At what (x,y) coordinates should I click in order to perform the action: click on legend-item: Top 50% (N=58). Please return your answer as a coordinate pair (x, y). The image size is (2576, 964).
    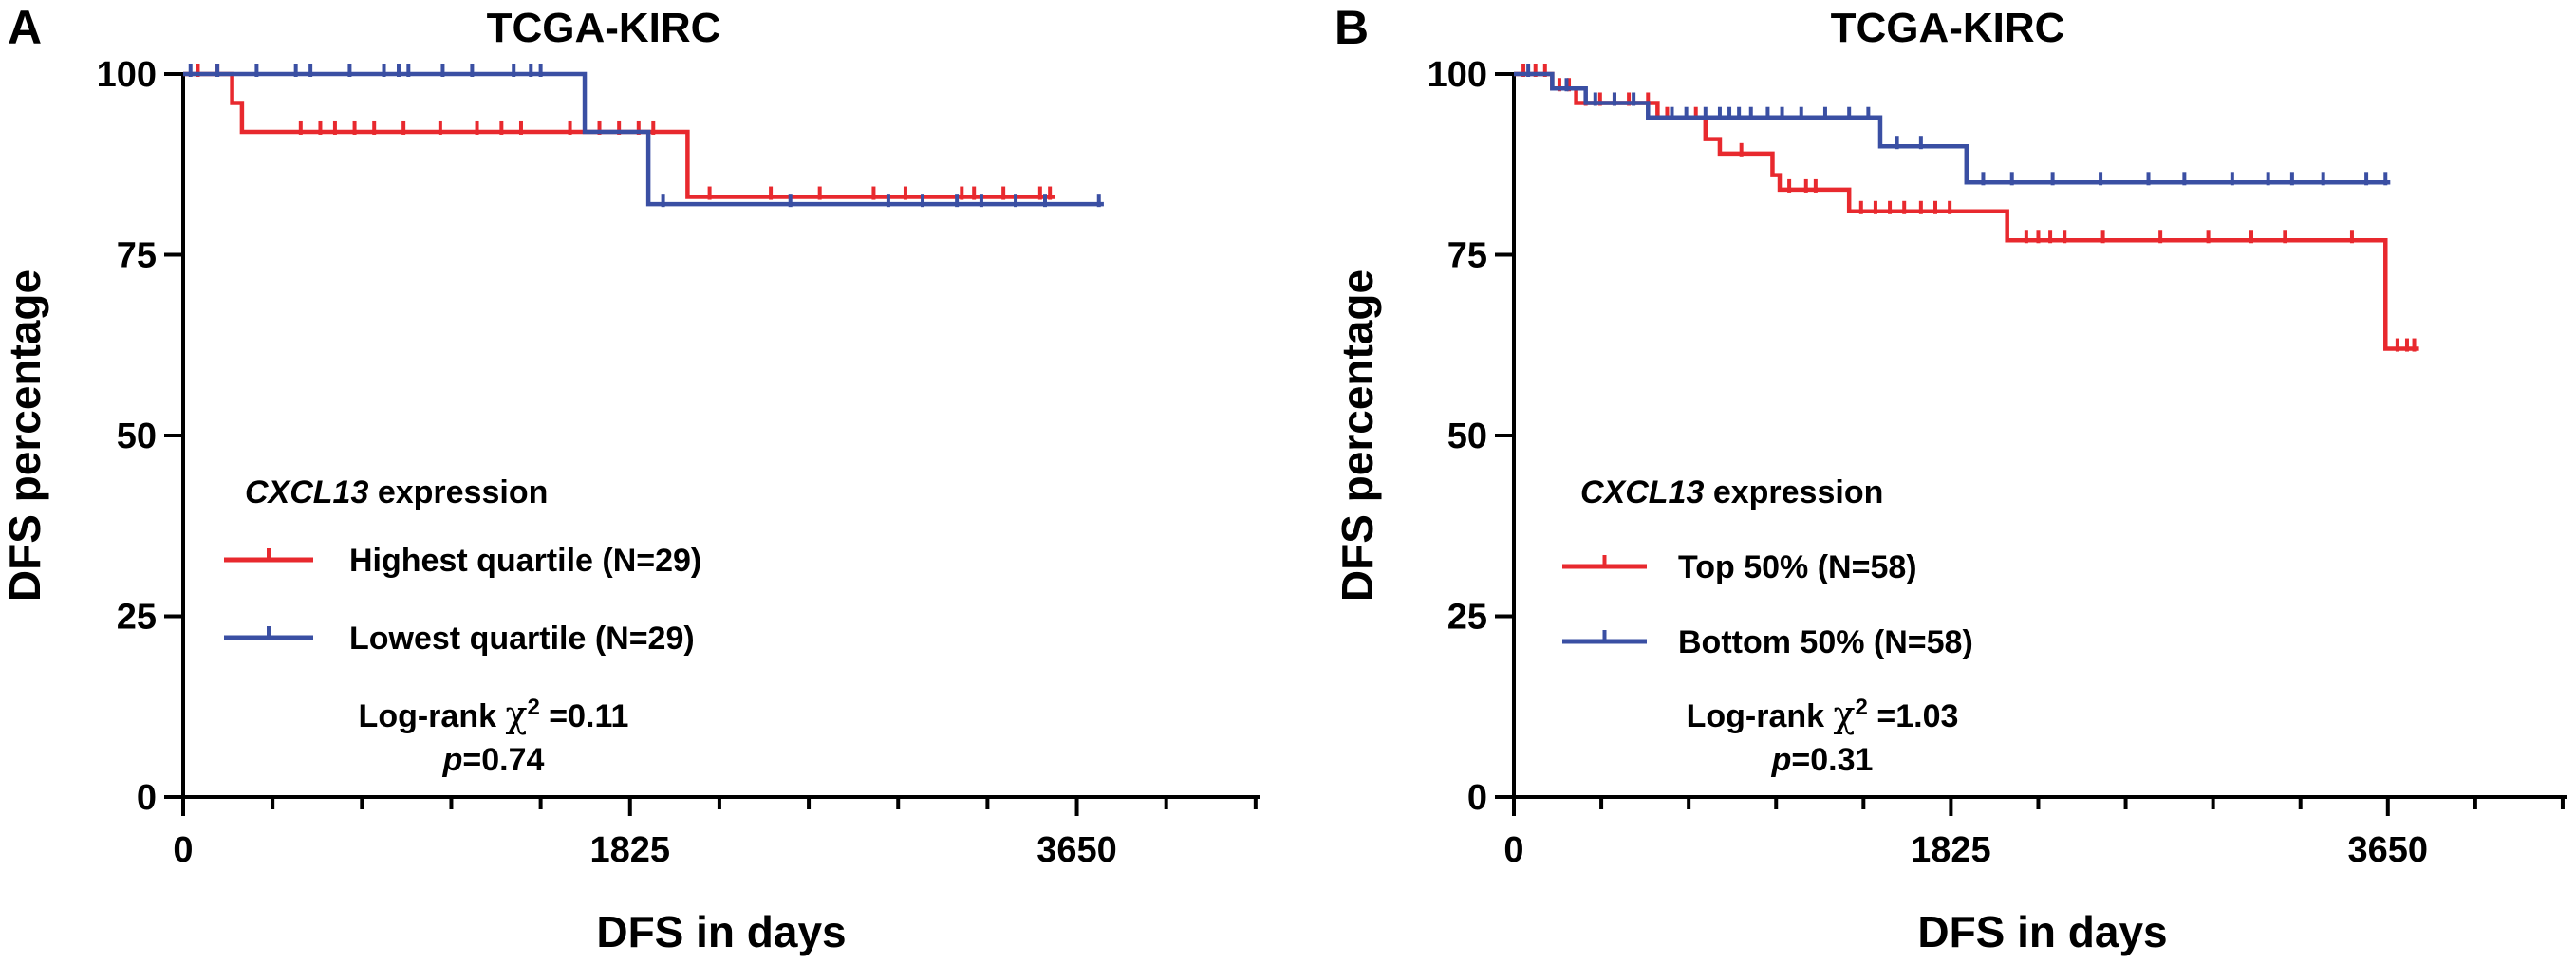
    Looking at the image, I should click on (1739, 567).